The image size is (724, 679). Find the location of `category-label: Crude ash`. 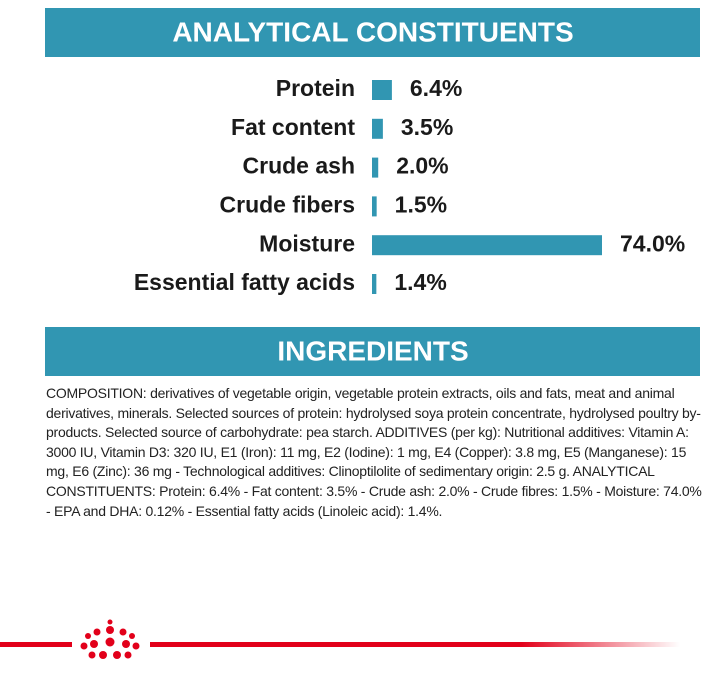

category-label: Crude ash is located at coordinates (299, 166).